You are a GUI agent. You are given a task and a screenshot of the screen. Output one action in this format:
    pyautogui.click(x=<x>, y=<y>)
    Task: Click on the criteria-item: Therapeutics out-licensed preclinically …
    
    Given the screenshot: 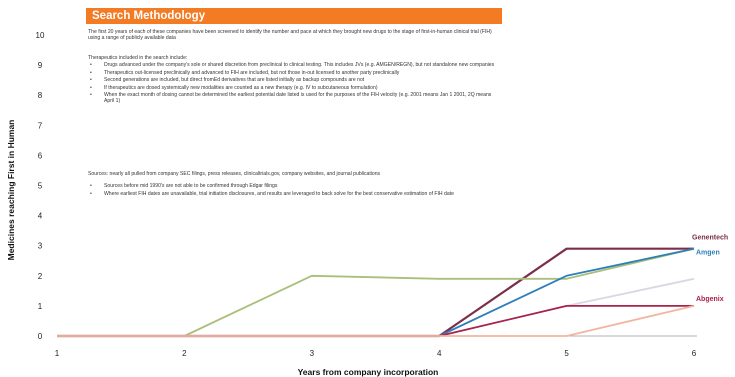 What is the action you would take?
    pyautogui.click(x=293, y=73)
    